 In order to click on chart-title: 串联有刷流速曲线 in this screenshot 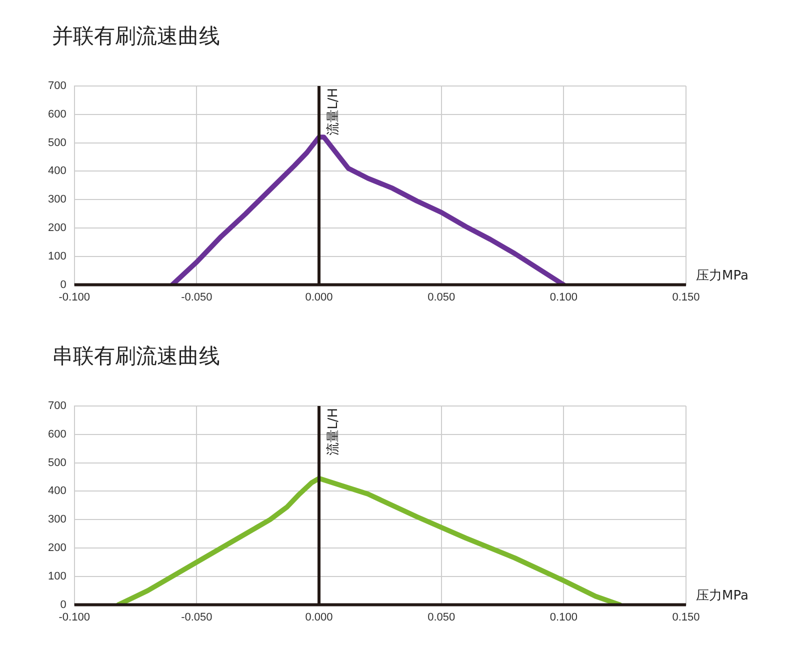, I will do `click(136, 356)`.